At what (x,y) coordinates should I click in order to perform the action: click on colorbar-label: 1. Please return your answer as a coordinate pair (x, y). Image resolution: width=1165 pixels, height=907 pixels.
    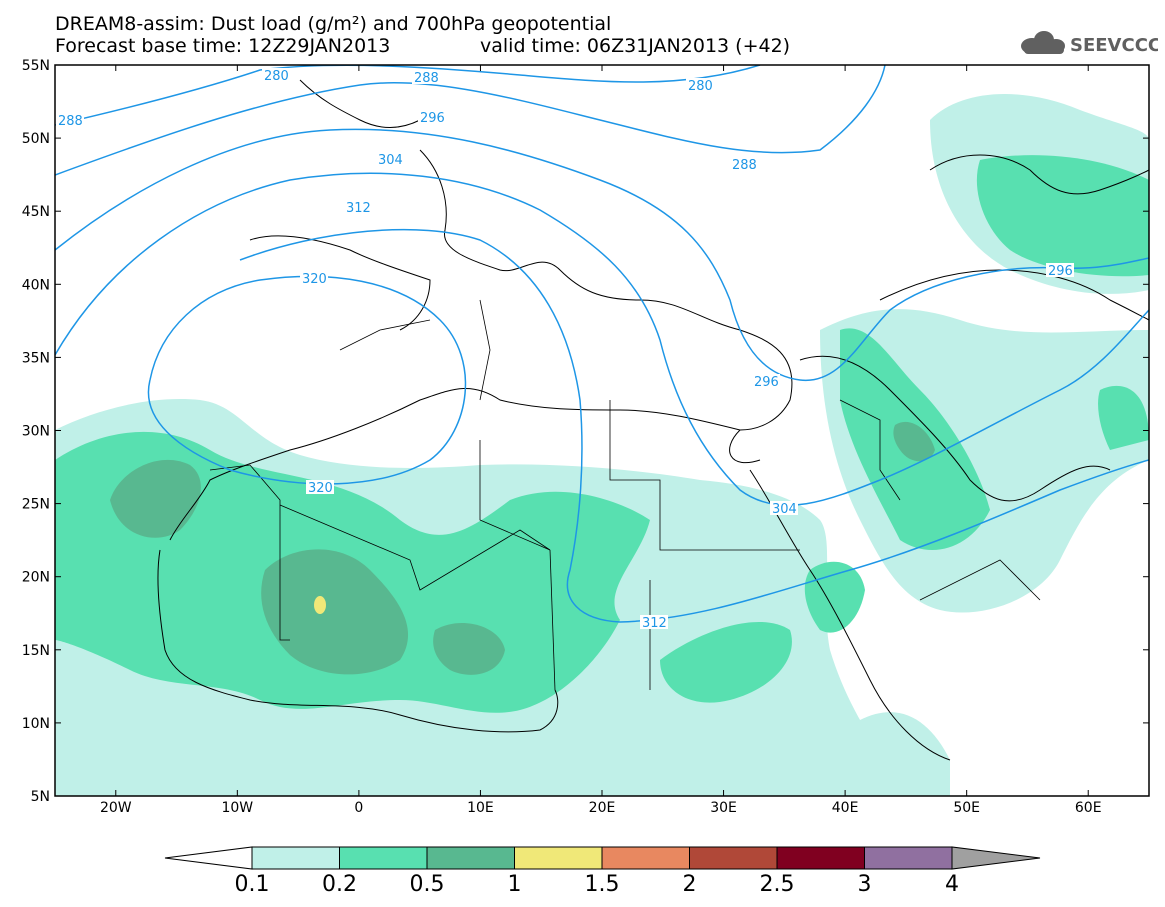
    Looking at the image, I should click on (514, 884).